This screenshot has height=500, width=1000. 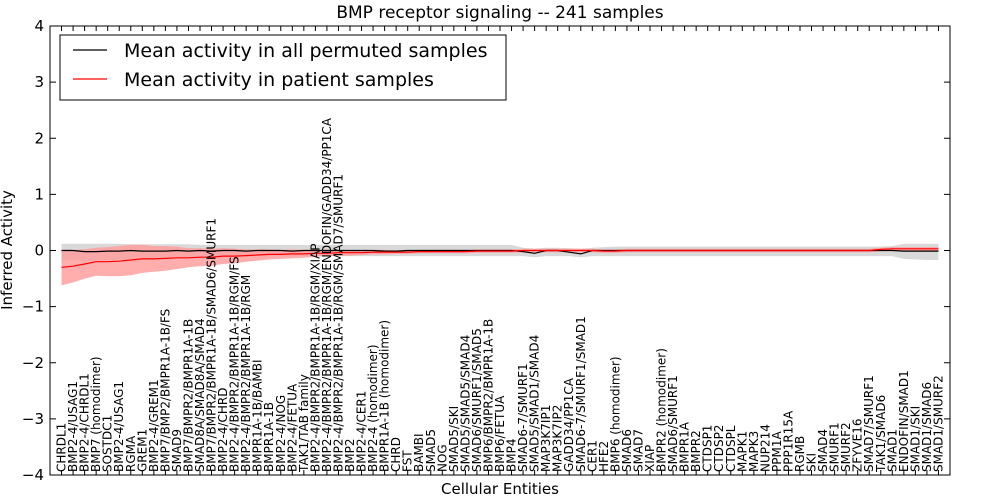 I want to click on x-tick-label: ENDOFIN/SMAD1, so click(x=904, y=421).